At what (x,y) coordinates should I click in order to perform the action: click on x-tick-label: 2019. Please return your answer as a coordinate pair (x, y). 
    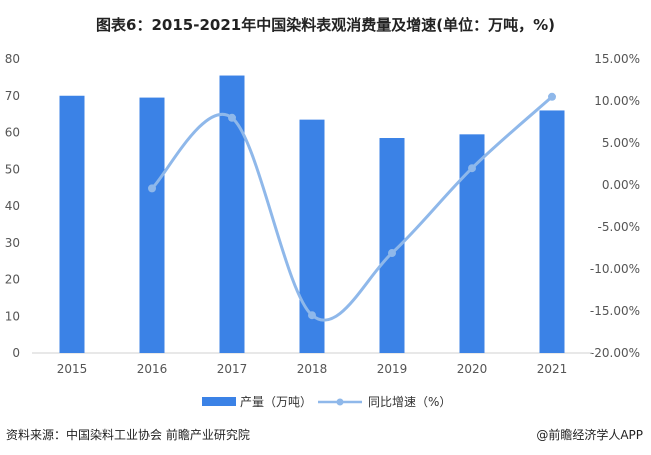
    Looking at the image, I should click on (392, 369).